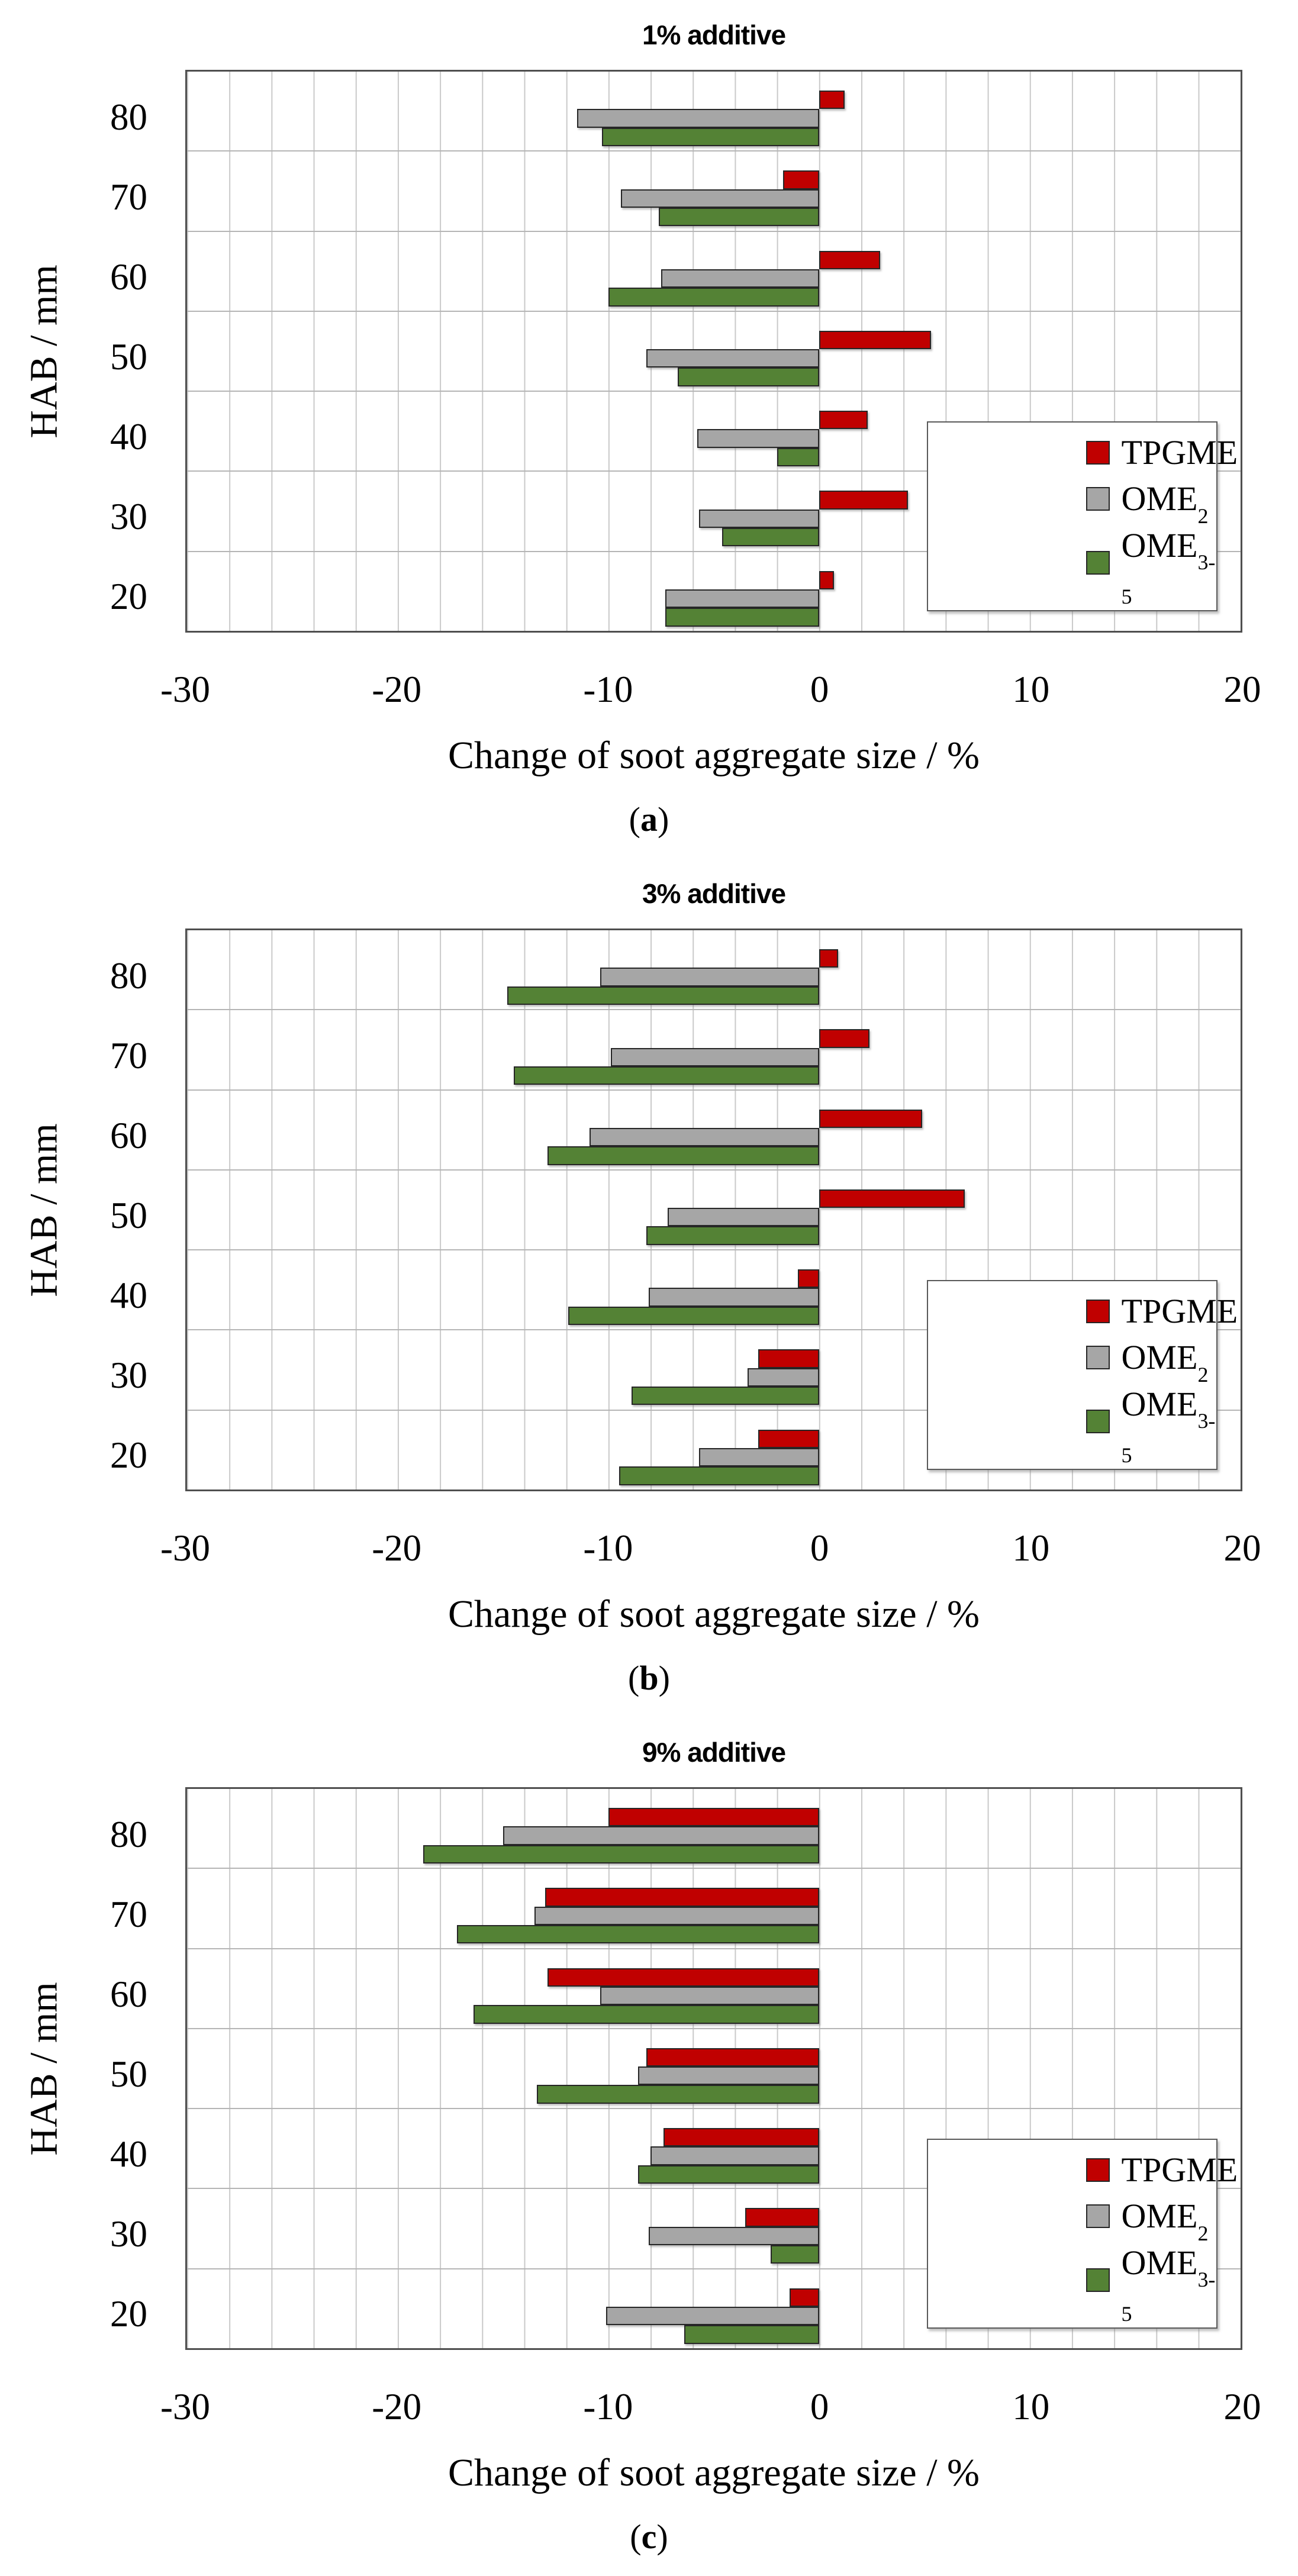 This screenshot has height=2576, width=1298. I want to click on y-axis-title-wrap: HAB / mm, so click(45, 2068).